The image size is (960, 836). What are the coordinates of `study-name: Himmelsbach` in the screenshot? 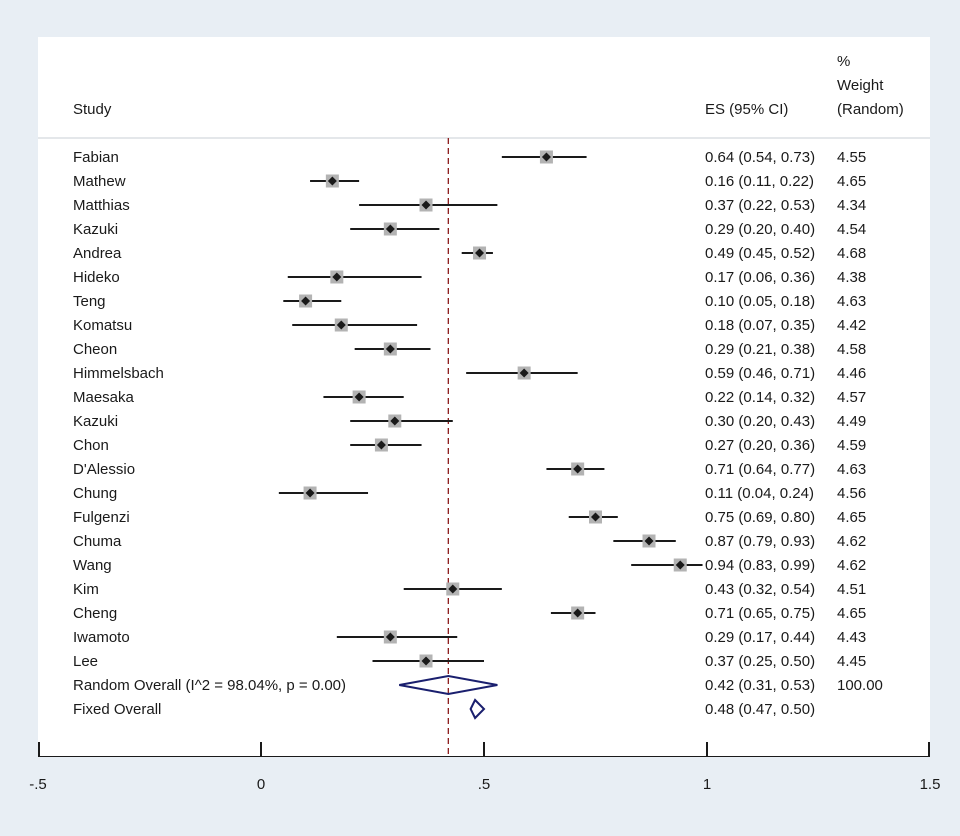 It's located at (118, 373).